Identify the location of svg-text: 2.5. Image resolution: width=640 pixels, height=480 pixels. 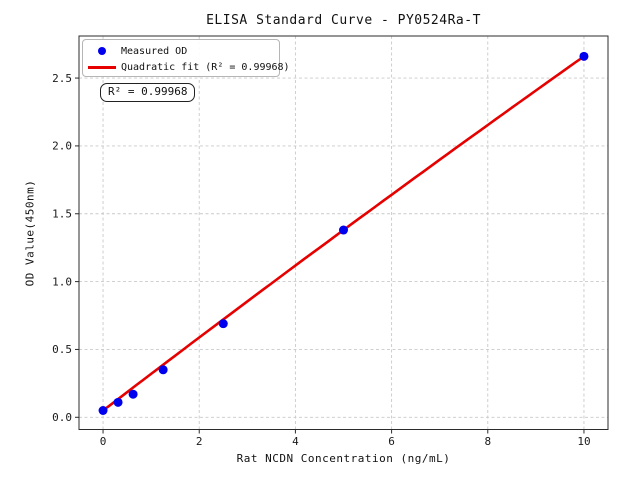
(62, 78).